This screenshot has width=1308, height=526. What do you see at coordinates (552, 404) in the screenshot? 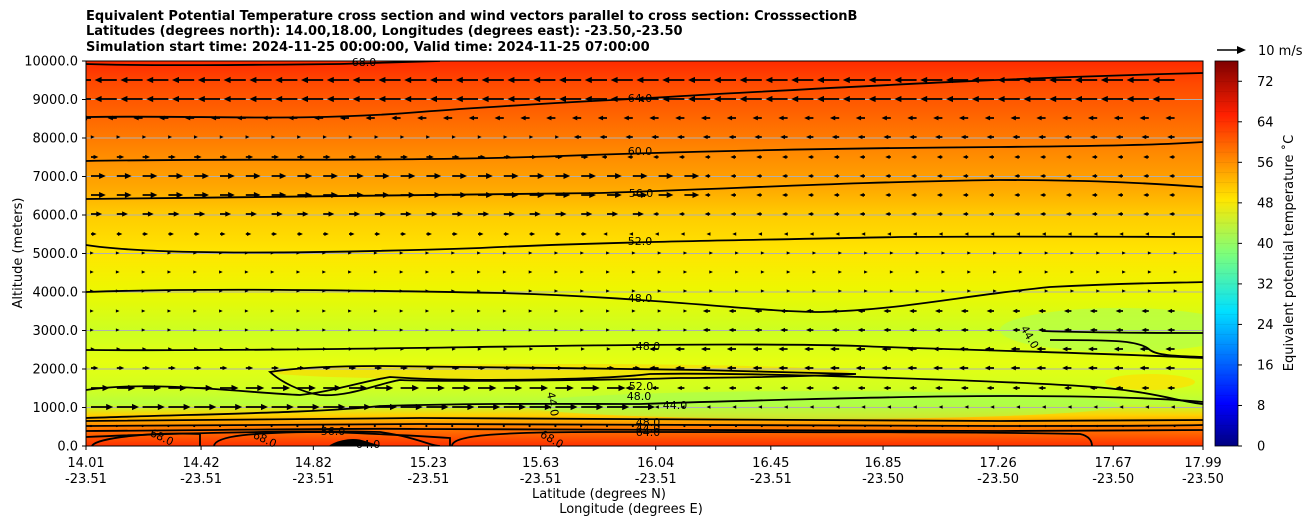
I see `contour-label: 44.0` at bounding box center [552, 404].